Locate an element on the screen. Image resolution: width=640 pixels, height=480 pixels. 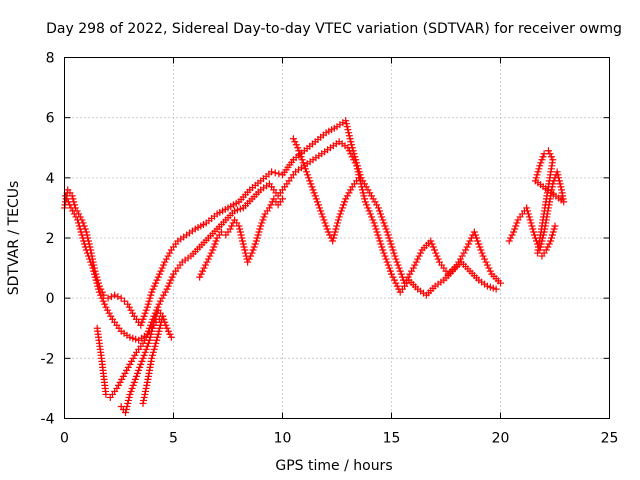
y-tick-labels: -4 -2 0 2 4 6 8 is located at coordinates (48, 239).